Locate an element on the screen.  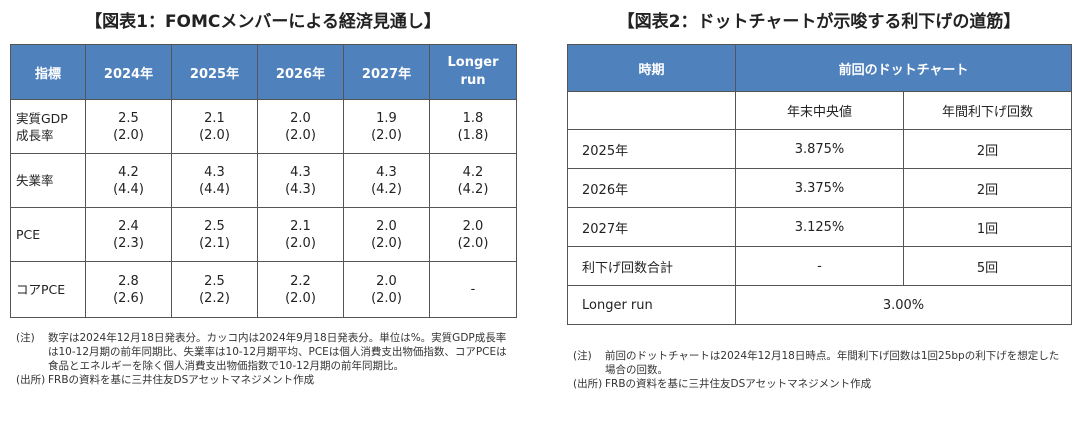
cell-previous: (2.1) is located at coordinates (214, 243).